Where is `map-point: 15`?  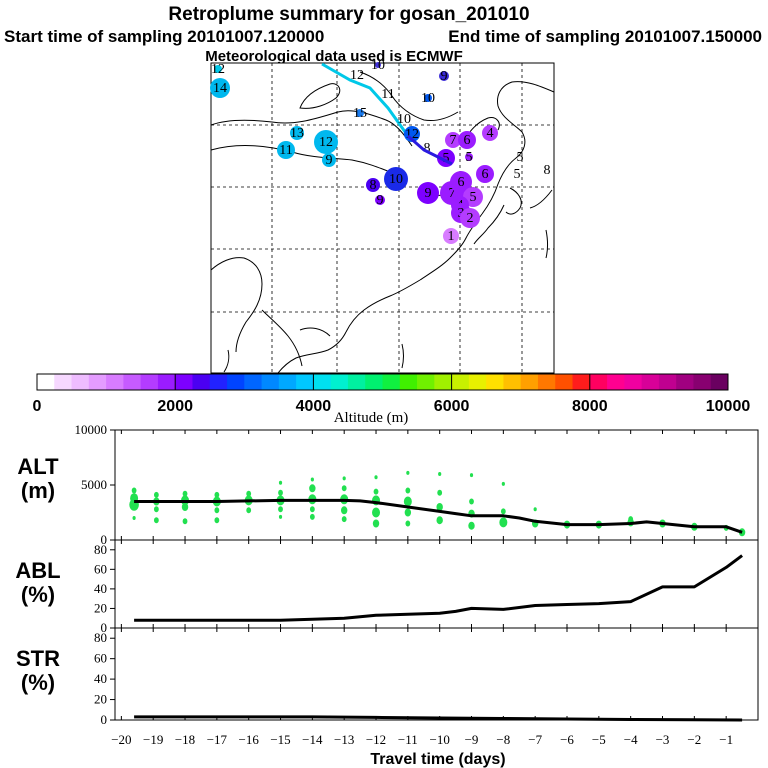 map-point: 15 is located at coordinates (360, 113).